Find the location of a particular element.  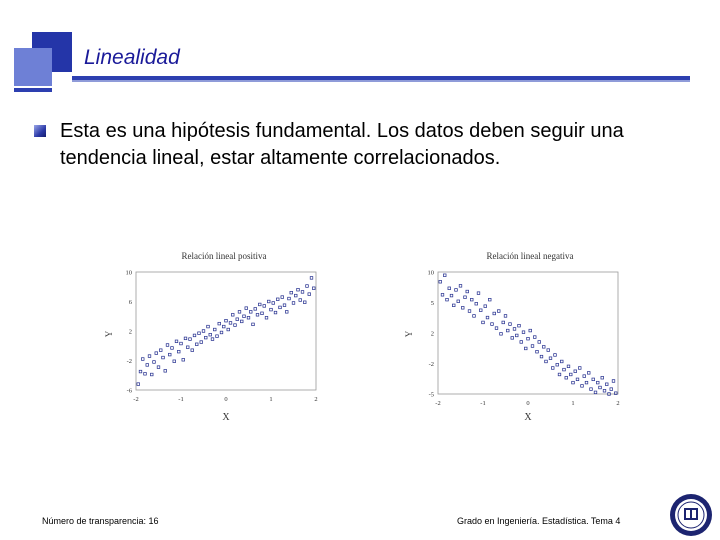

y-tick-label: 2 is located at coordinates (432, 334).